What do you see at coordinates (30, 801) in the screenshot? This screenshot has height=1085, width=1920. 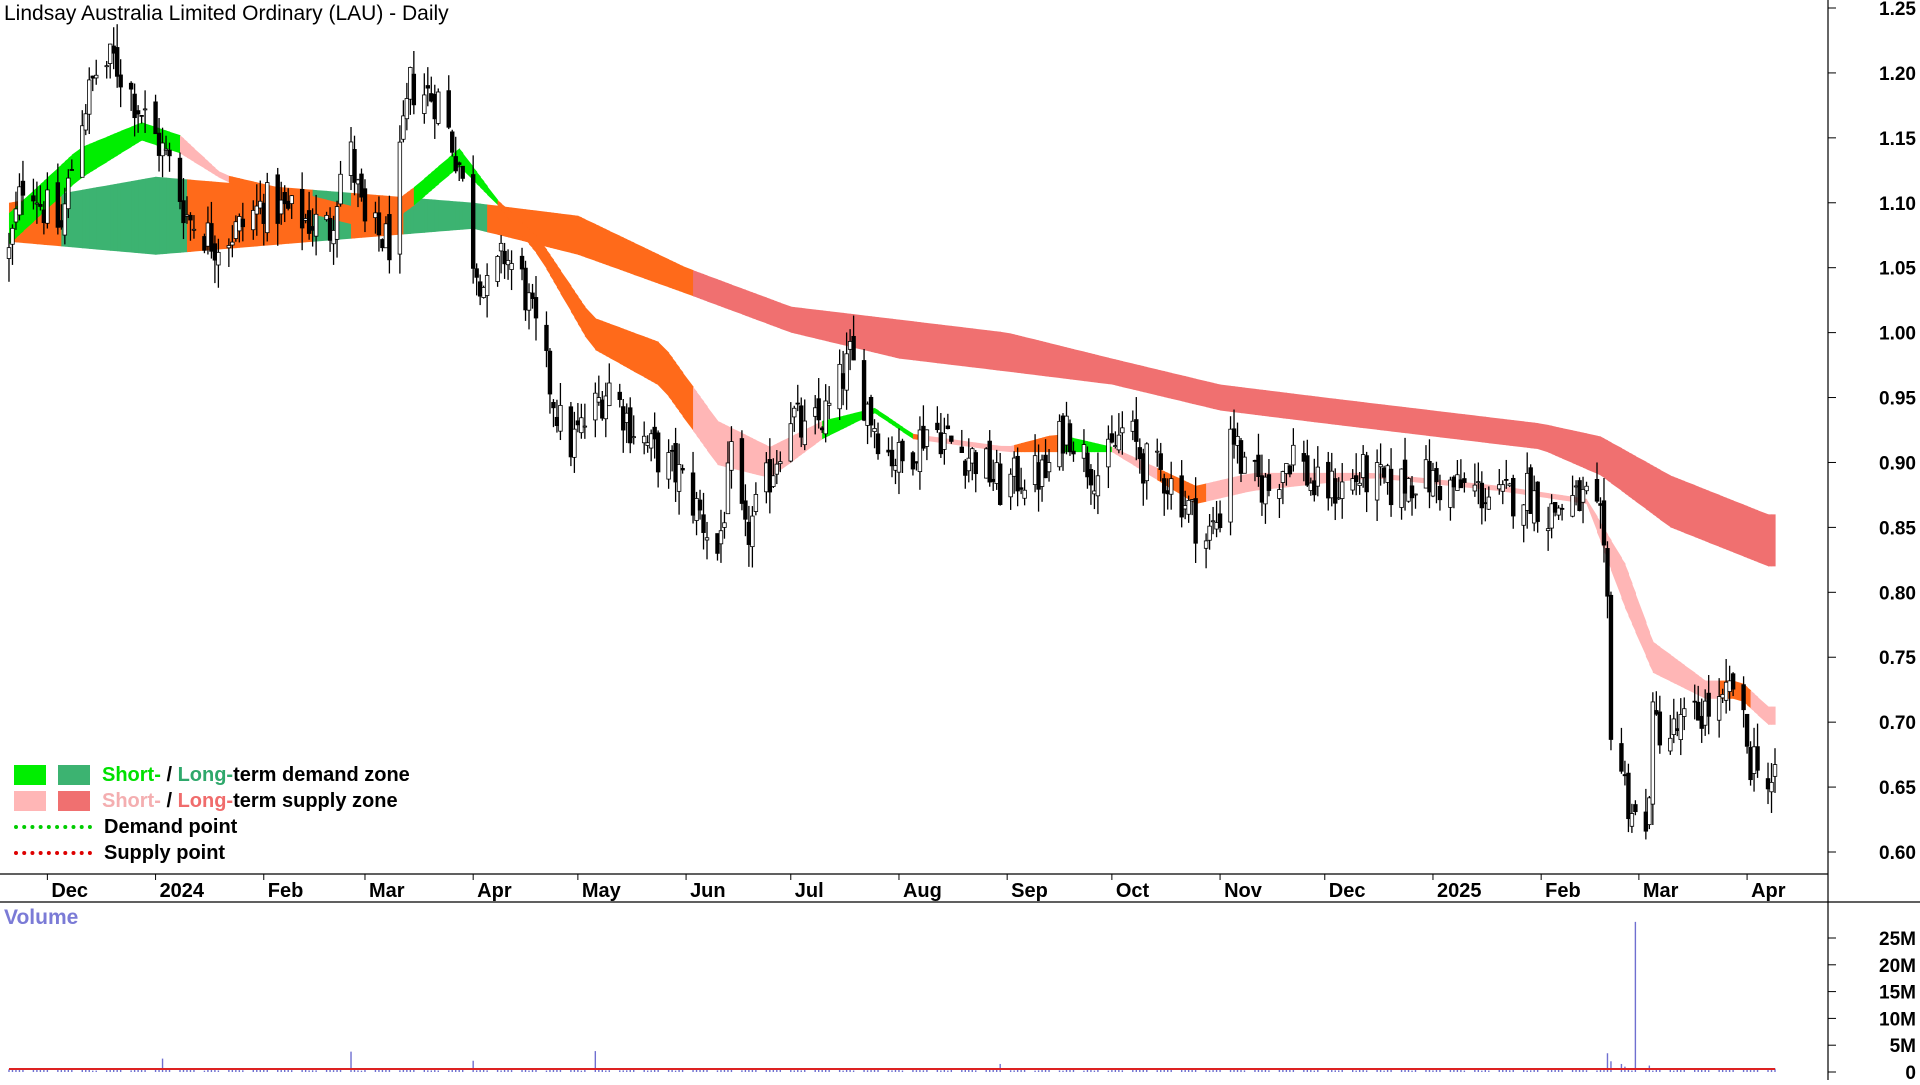 I see `short-supply-swatch` at bounding box center [30, 801].